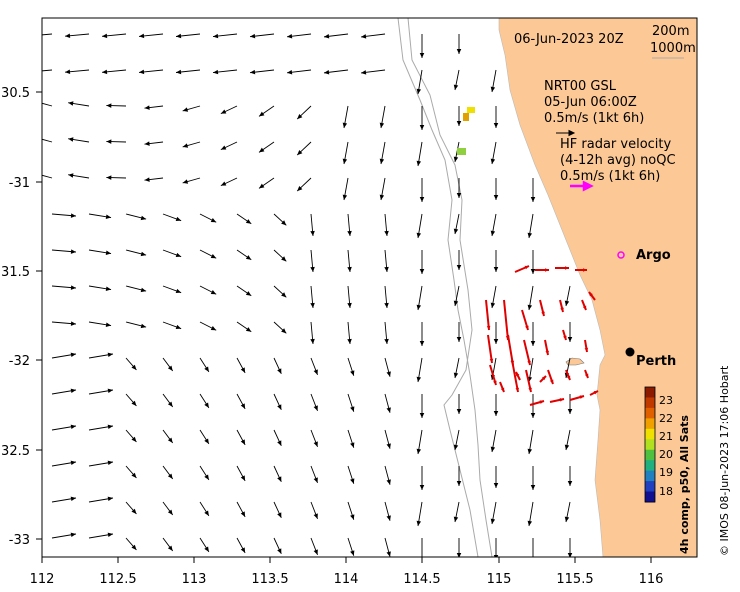 The width and height of the screenshot is (740, 592). I want to click on perth-marker, so click(630, 352).